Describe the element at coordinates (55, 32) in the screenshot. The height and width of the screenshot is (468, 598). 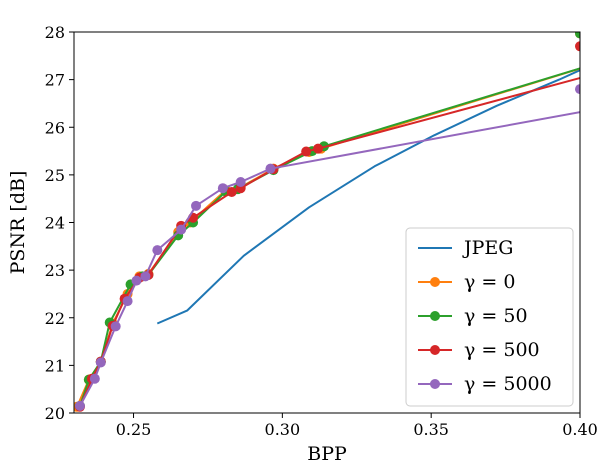
I see `y-tick-label: 28` at that location.